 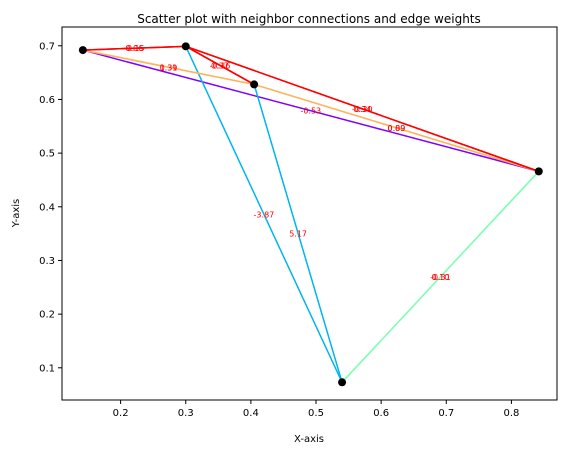 I want to click on edge-weight-label: 0.10, so click(x=441, y=277).